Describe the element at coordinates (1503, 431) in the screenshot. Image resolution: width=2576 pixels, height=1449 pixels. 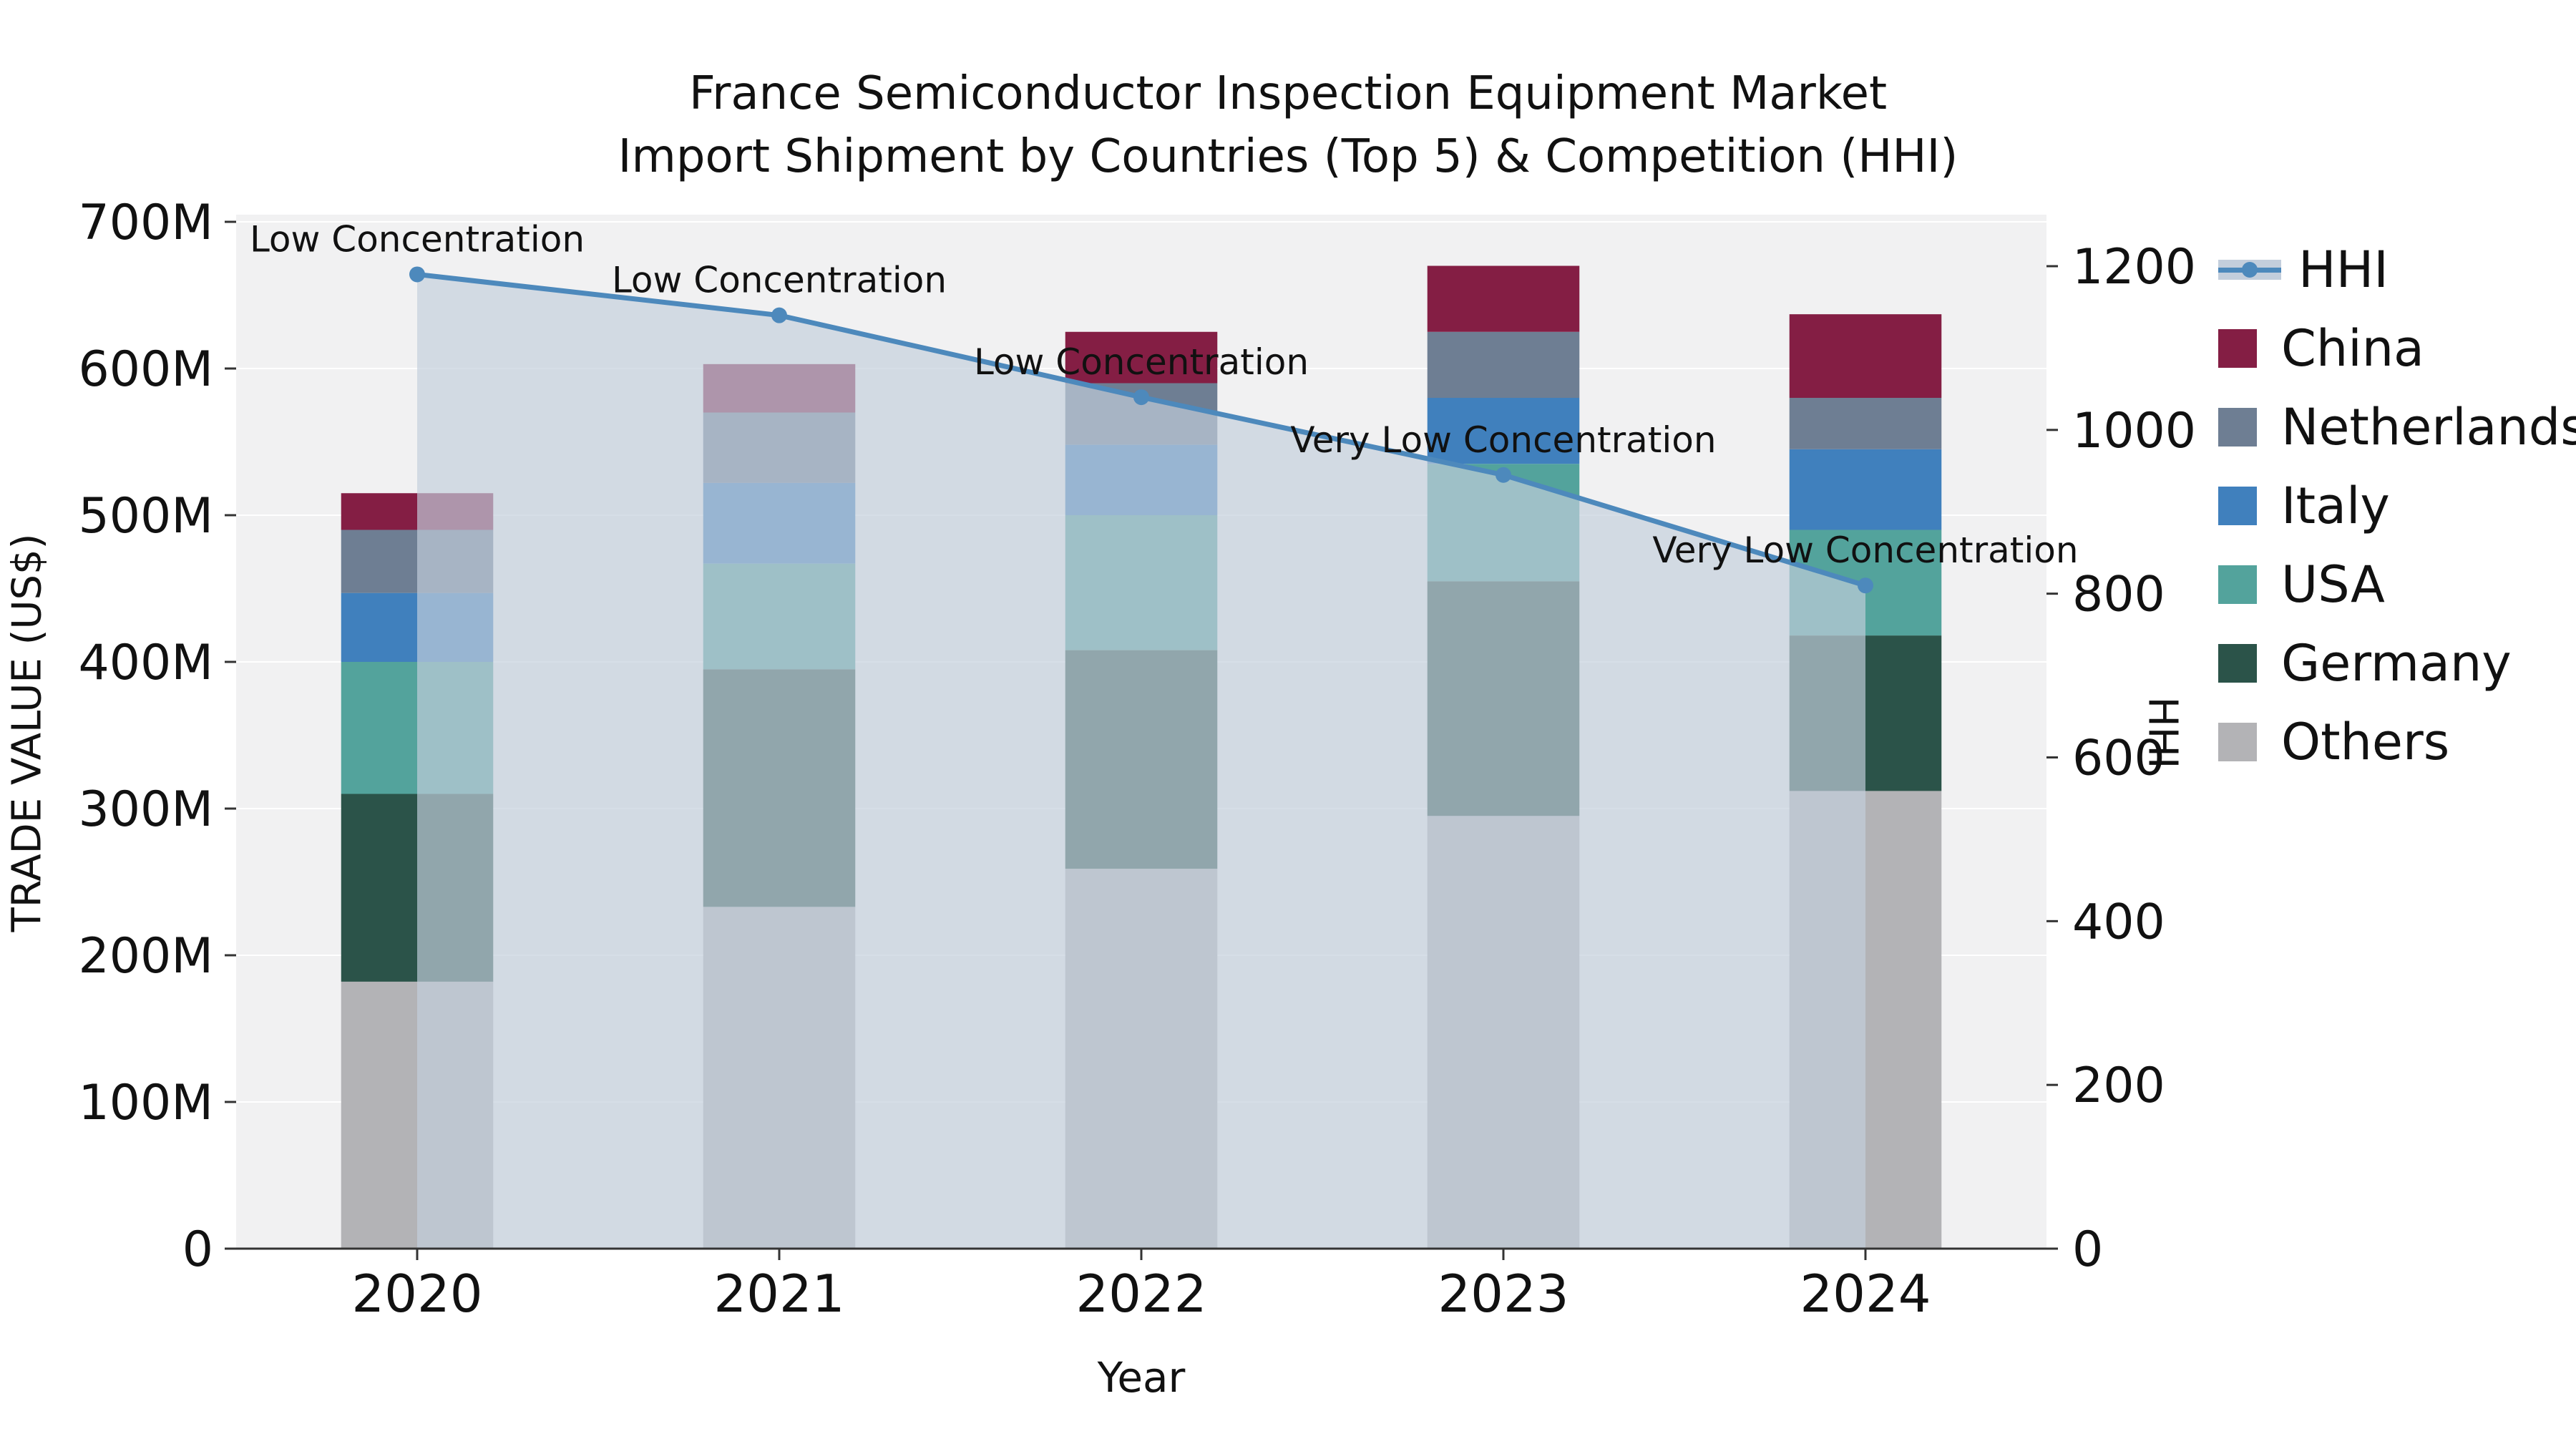
I see `bar-italy-2023` at that location.